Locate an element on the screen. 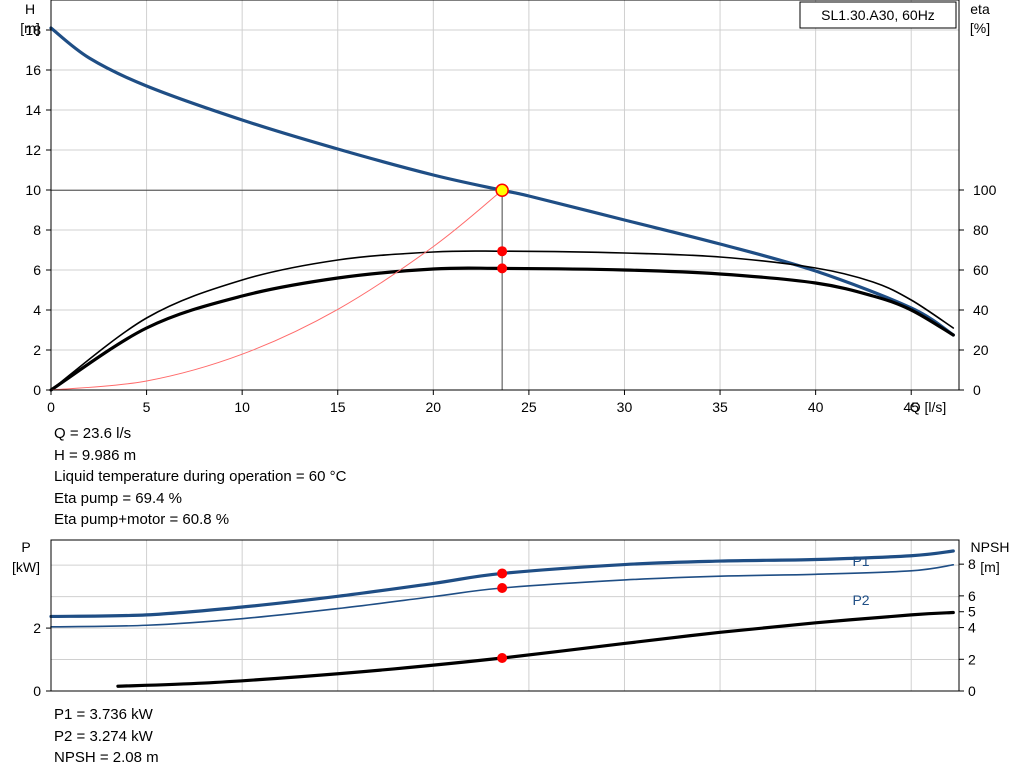  op-point-p1 is located at coordinates (502, 573).